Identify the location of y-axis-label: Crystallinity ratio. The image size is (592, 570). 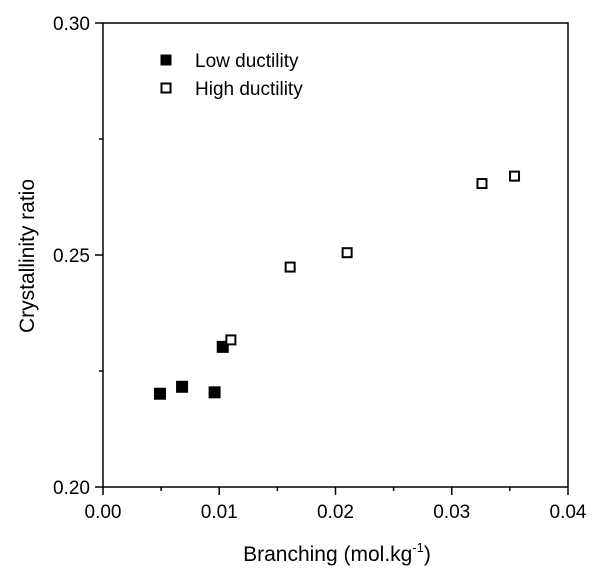
(27, 256).